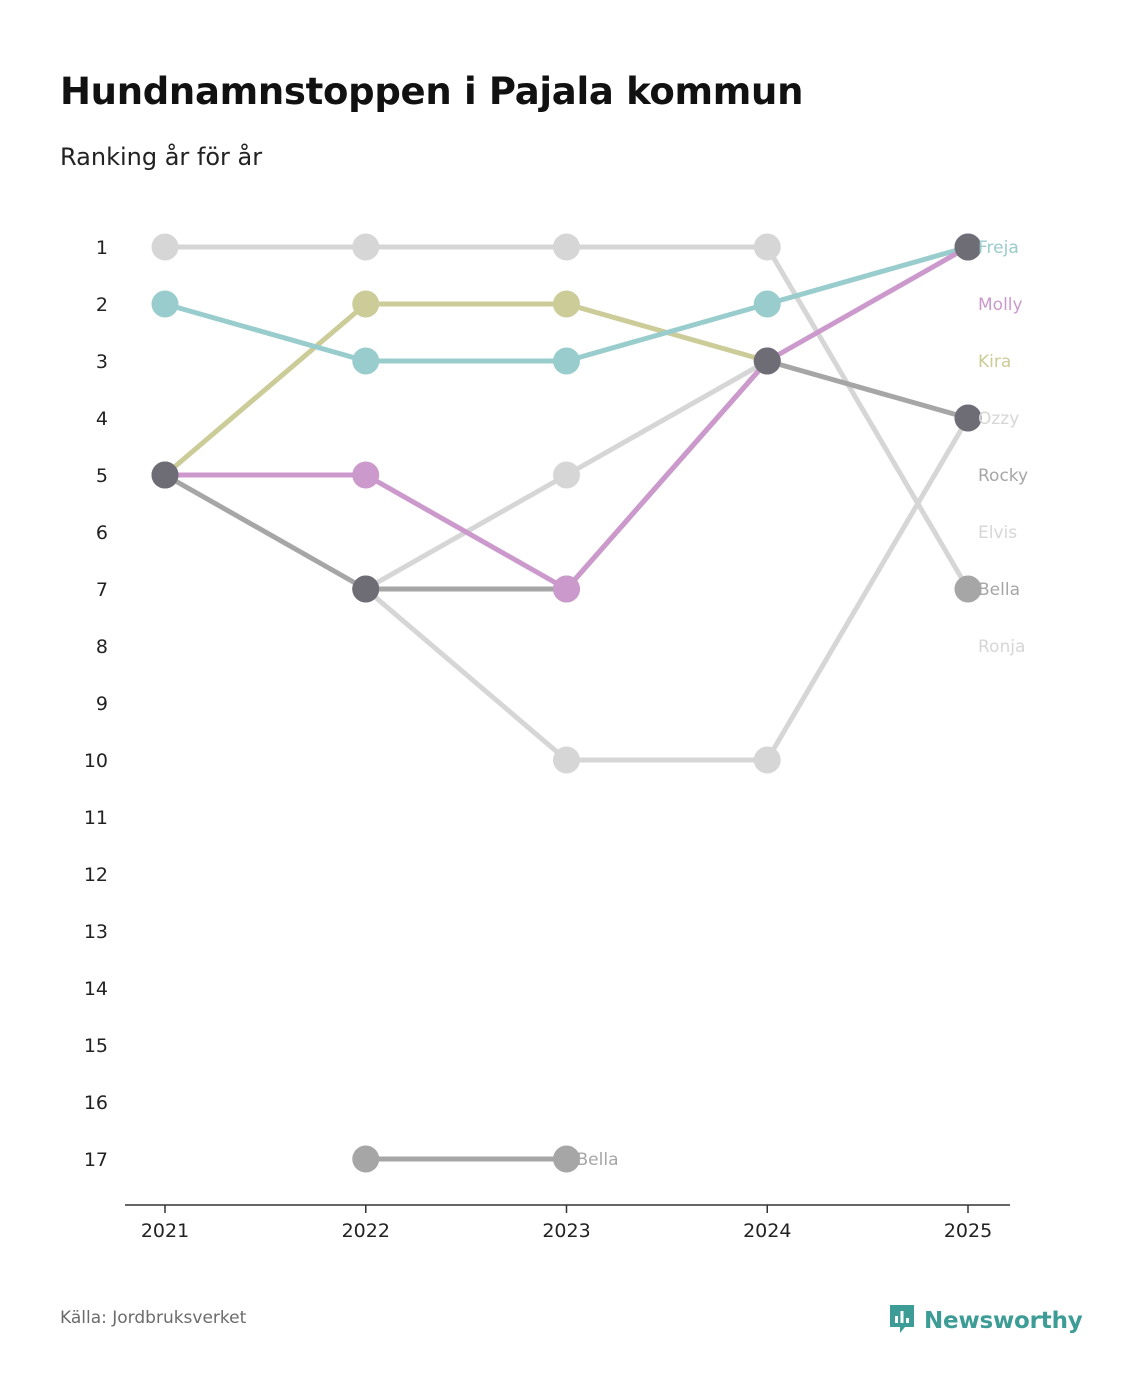 The width and height of the screenshot is (1122, 1400). I want to click on x-tick-label: 2024, so click(767, 1231).